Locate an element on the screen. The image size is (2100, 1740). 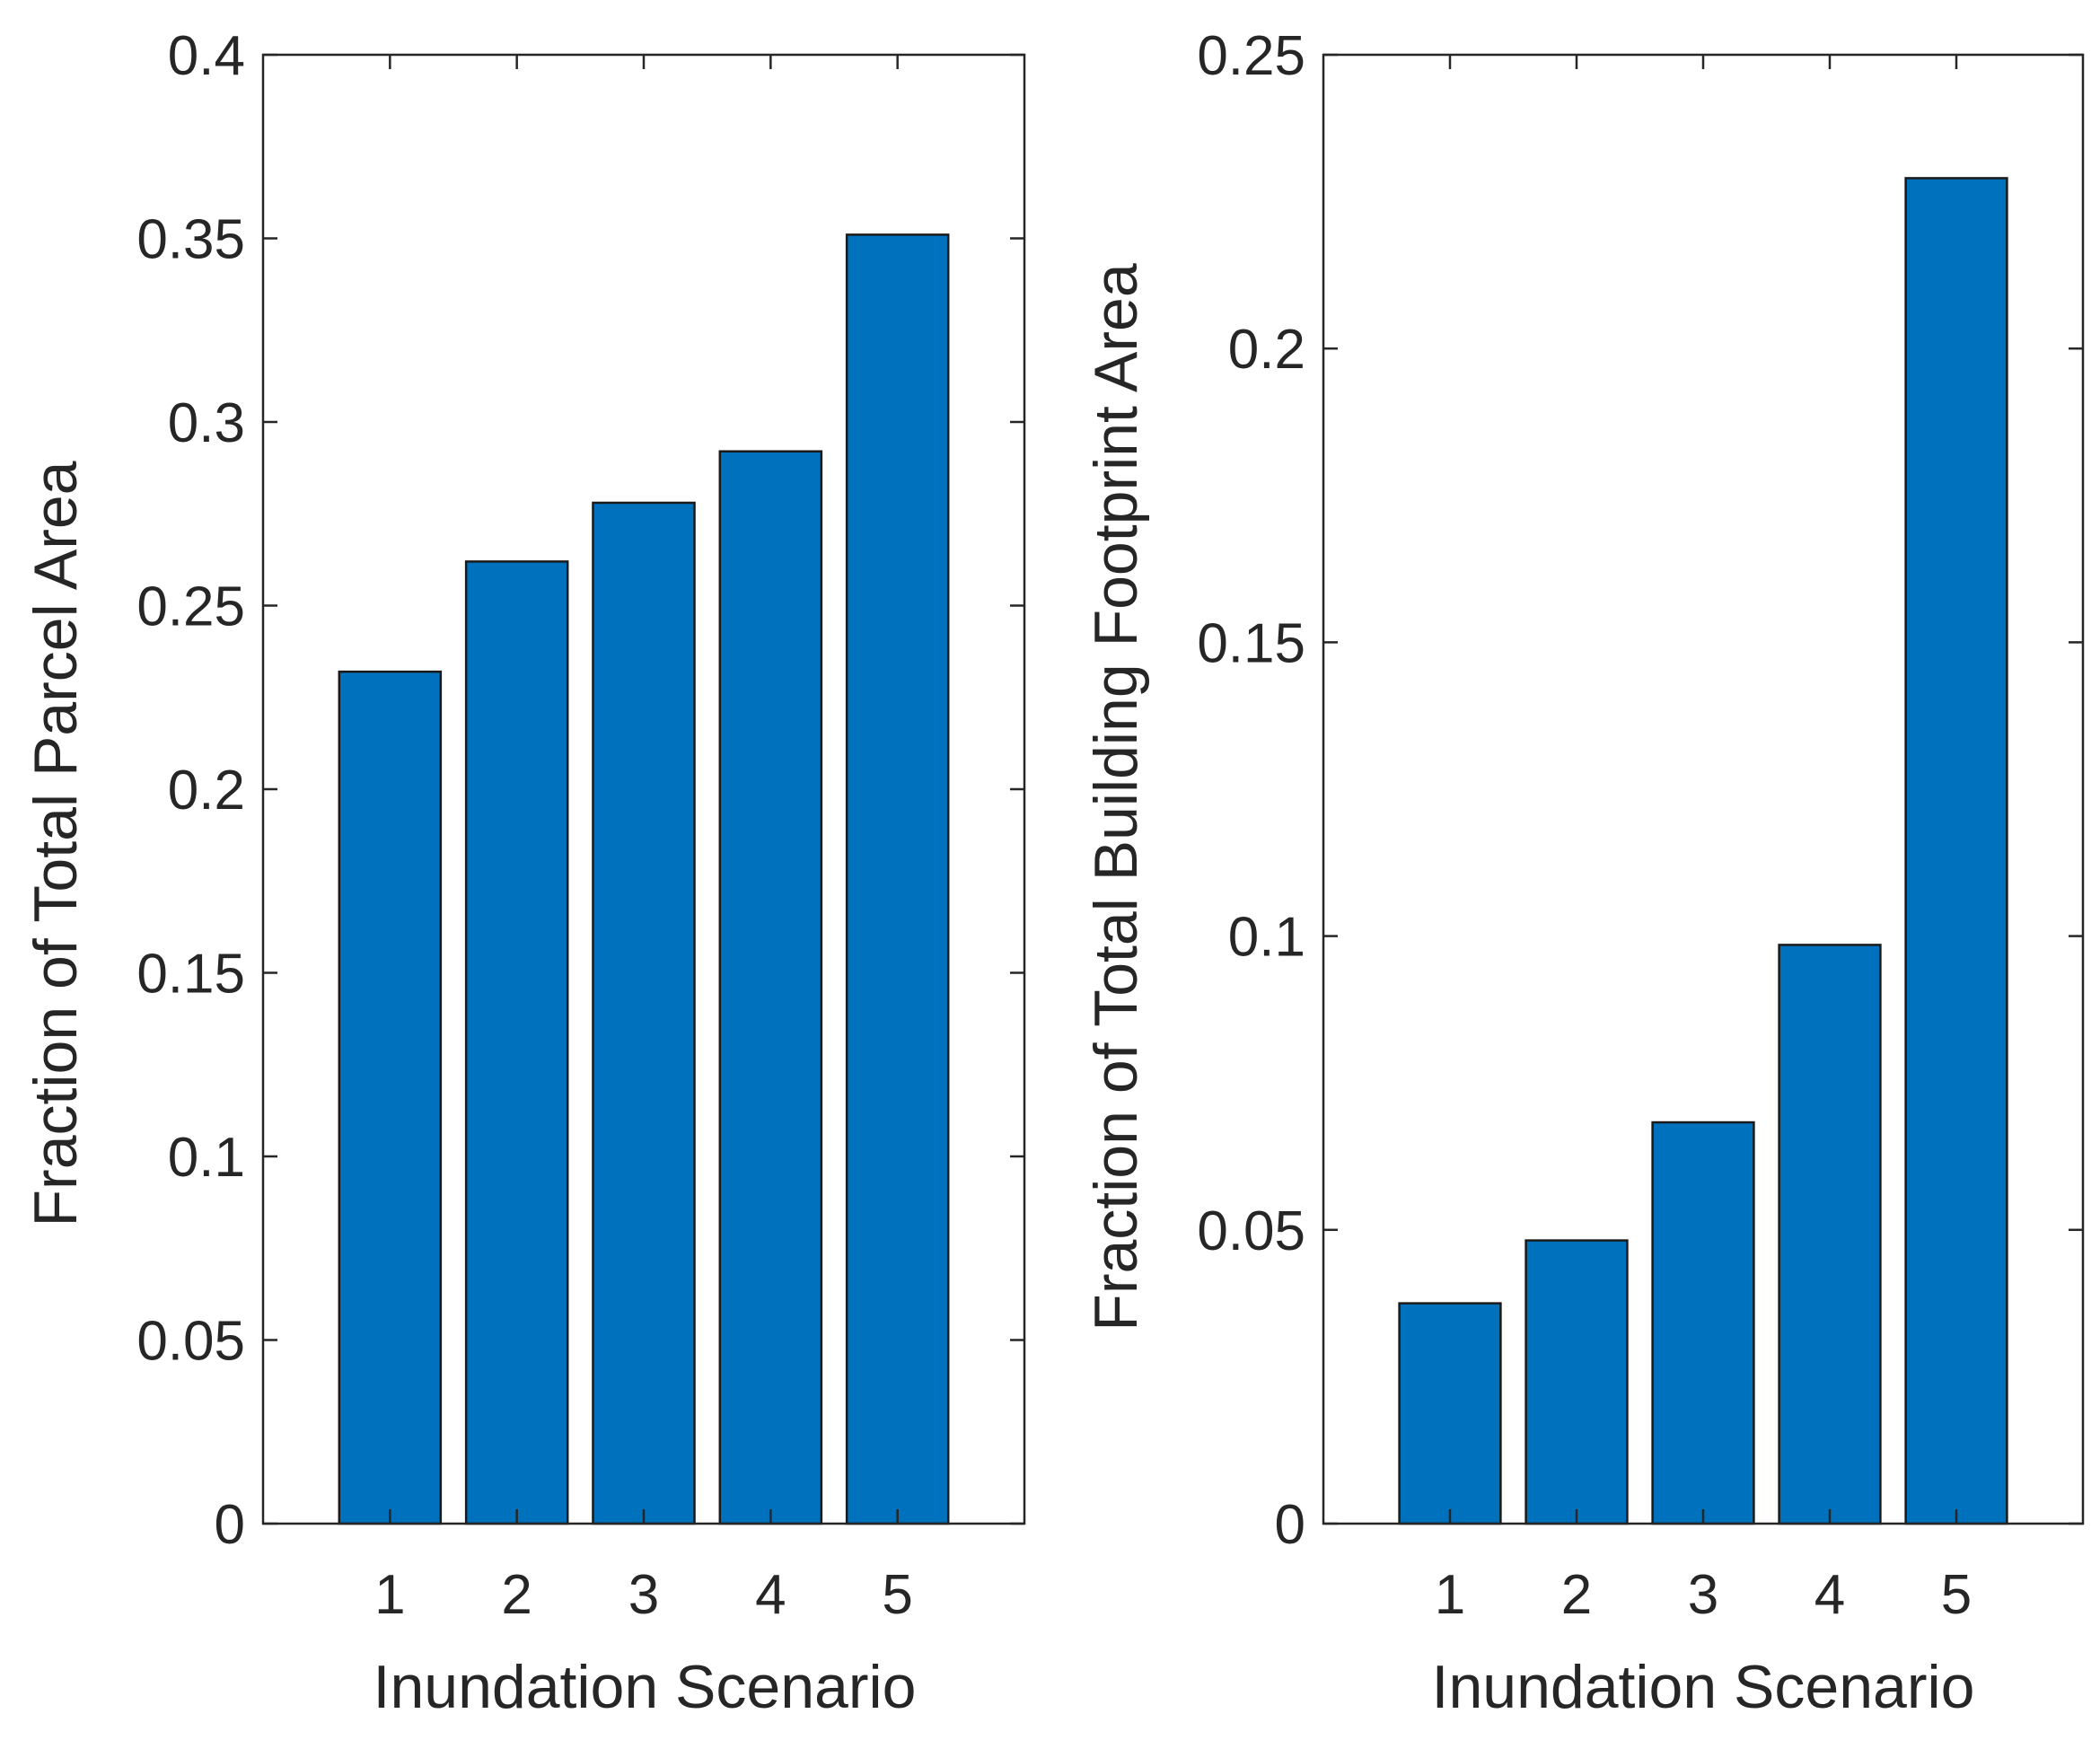
footprint-xtick-label: 3 is located at coordinates (1703, 1595).